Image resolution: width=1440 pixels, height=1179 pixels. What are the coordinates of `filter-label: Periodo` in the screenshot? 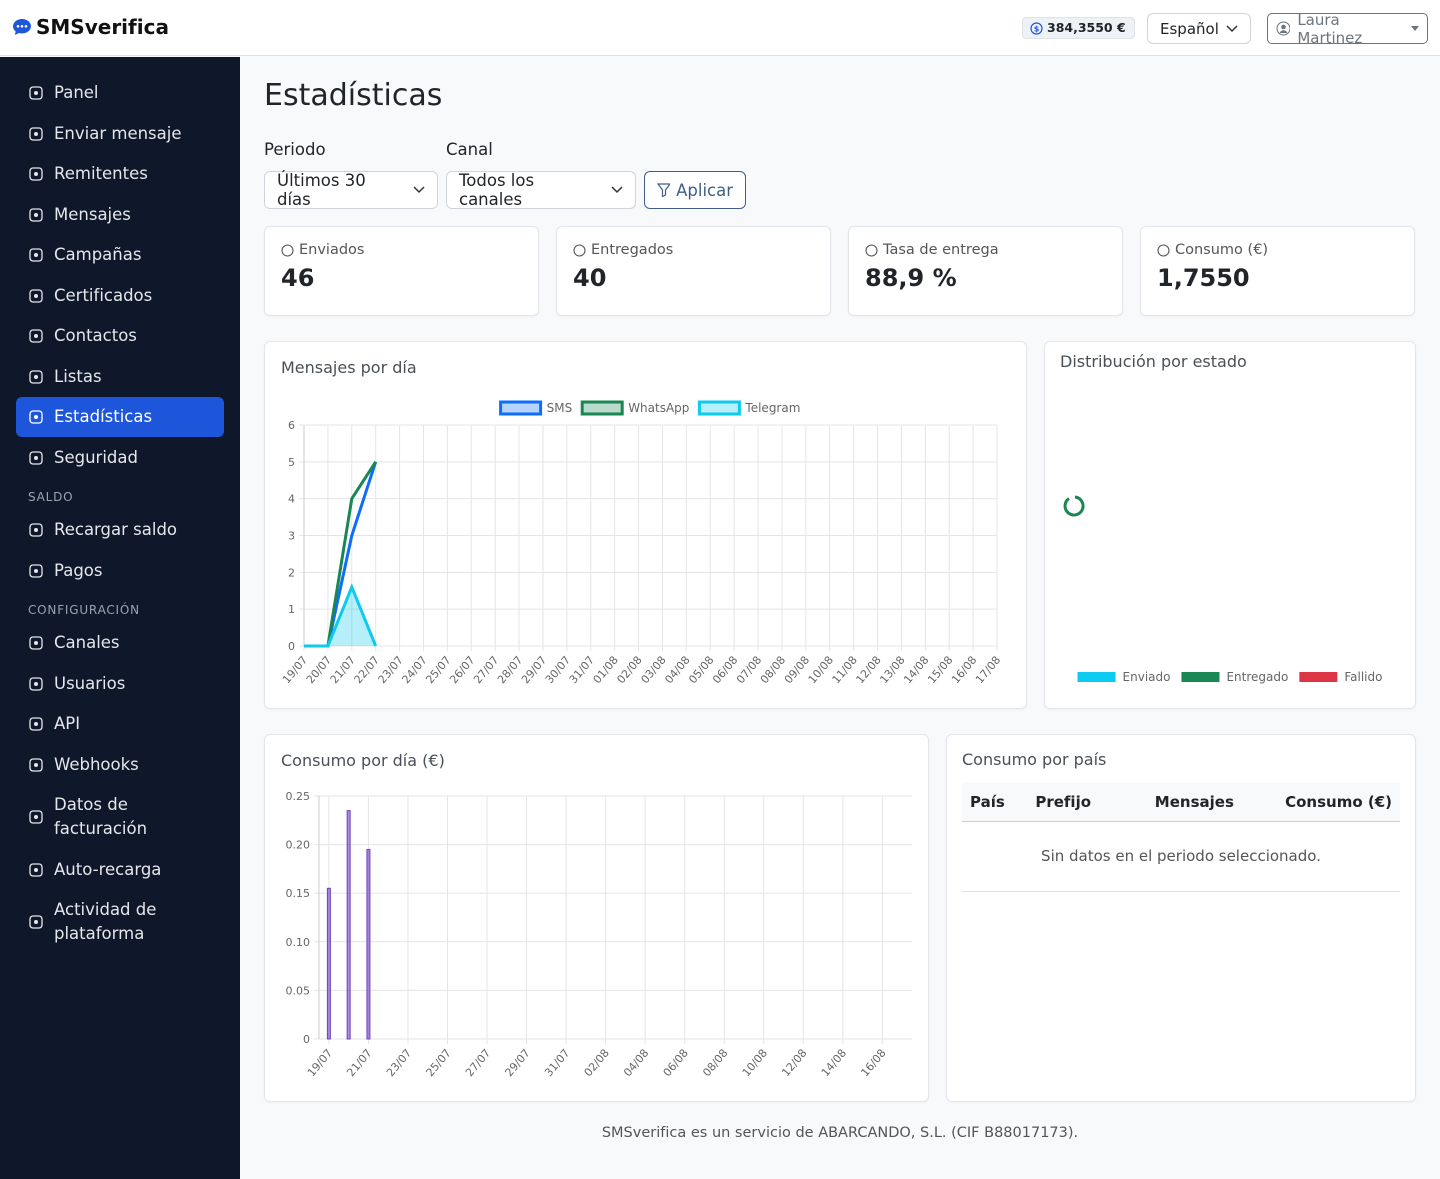 It's located at (295, 149).